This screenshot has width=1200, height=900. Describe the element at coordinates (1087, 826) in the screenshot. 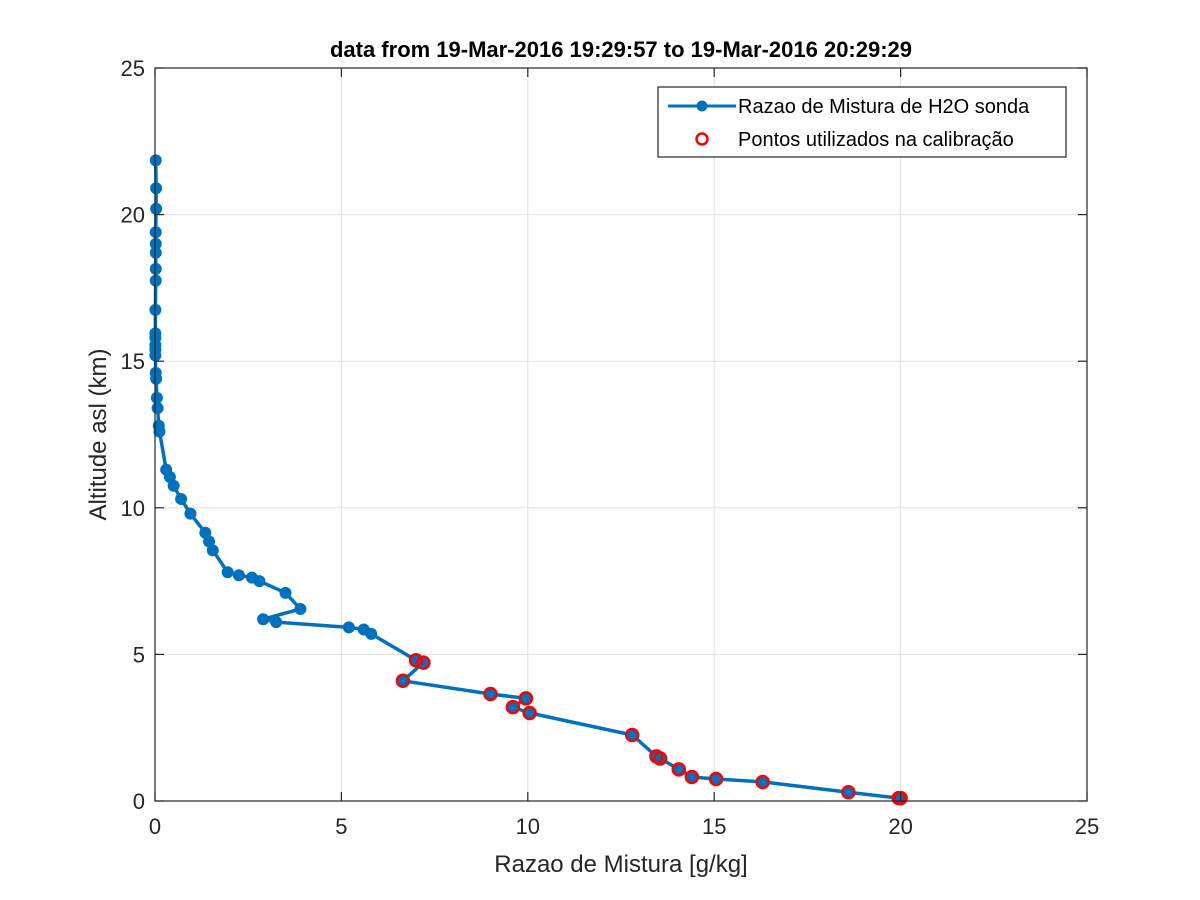

I see `x-tick-label: 25` at that location.